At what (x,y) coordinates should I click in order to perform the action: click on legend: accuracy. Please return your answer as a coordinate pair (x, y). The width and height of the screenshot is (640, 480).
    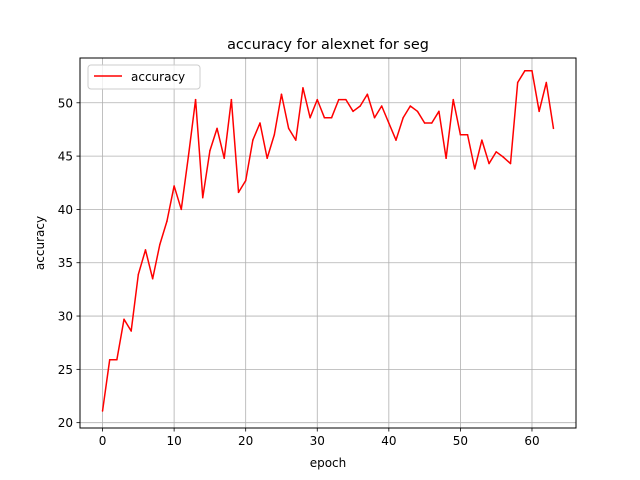
    Looking at the image, I should click on (144, 77).